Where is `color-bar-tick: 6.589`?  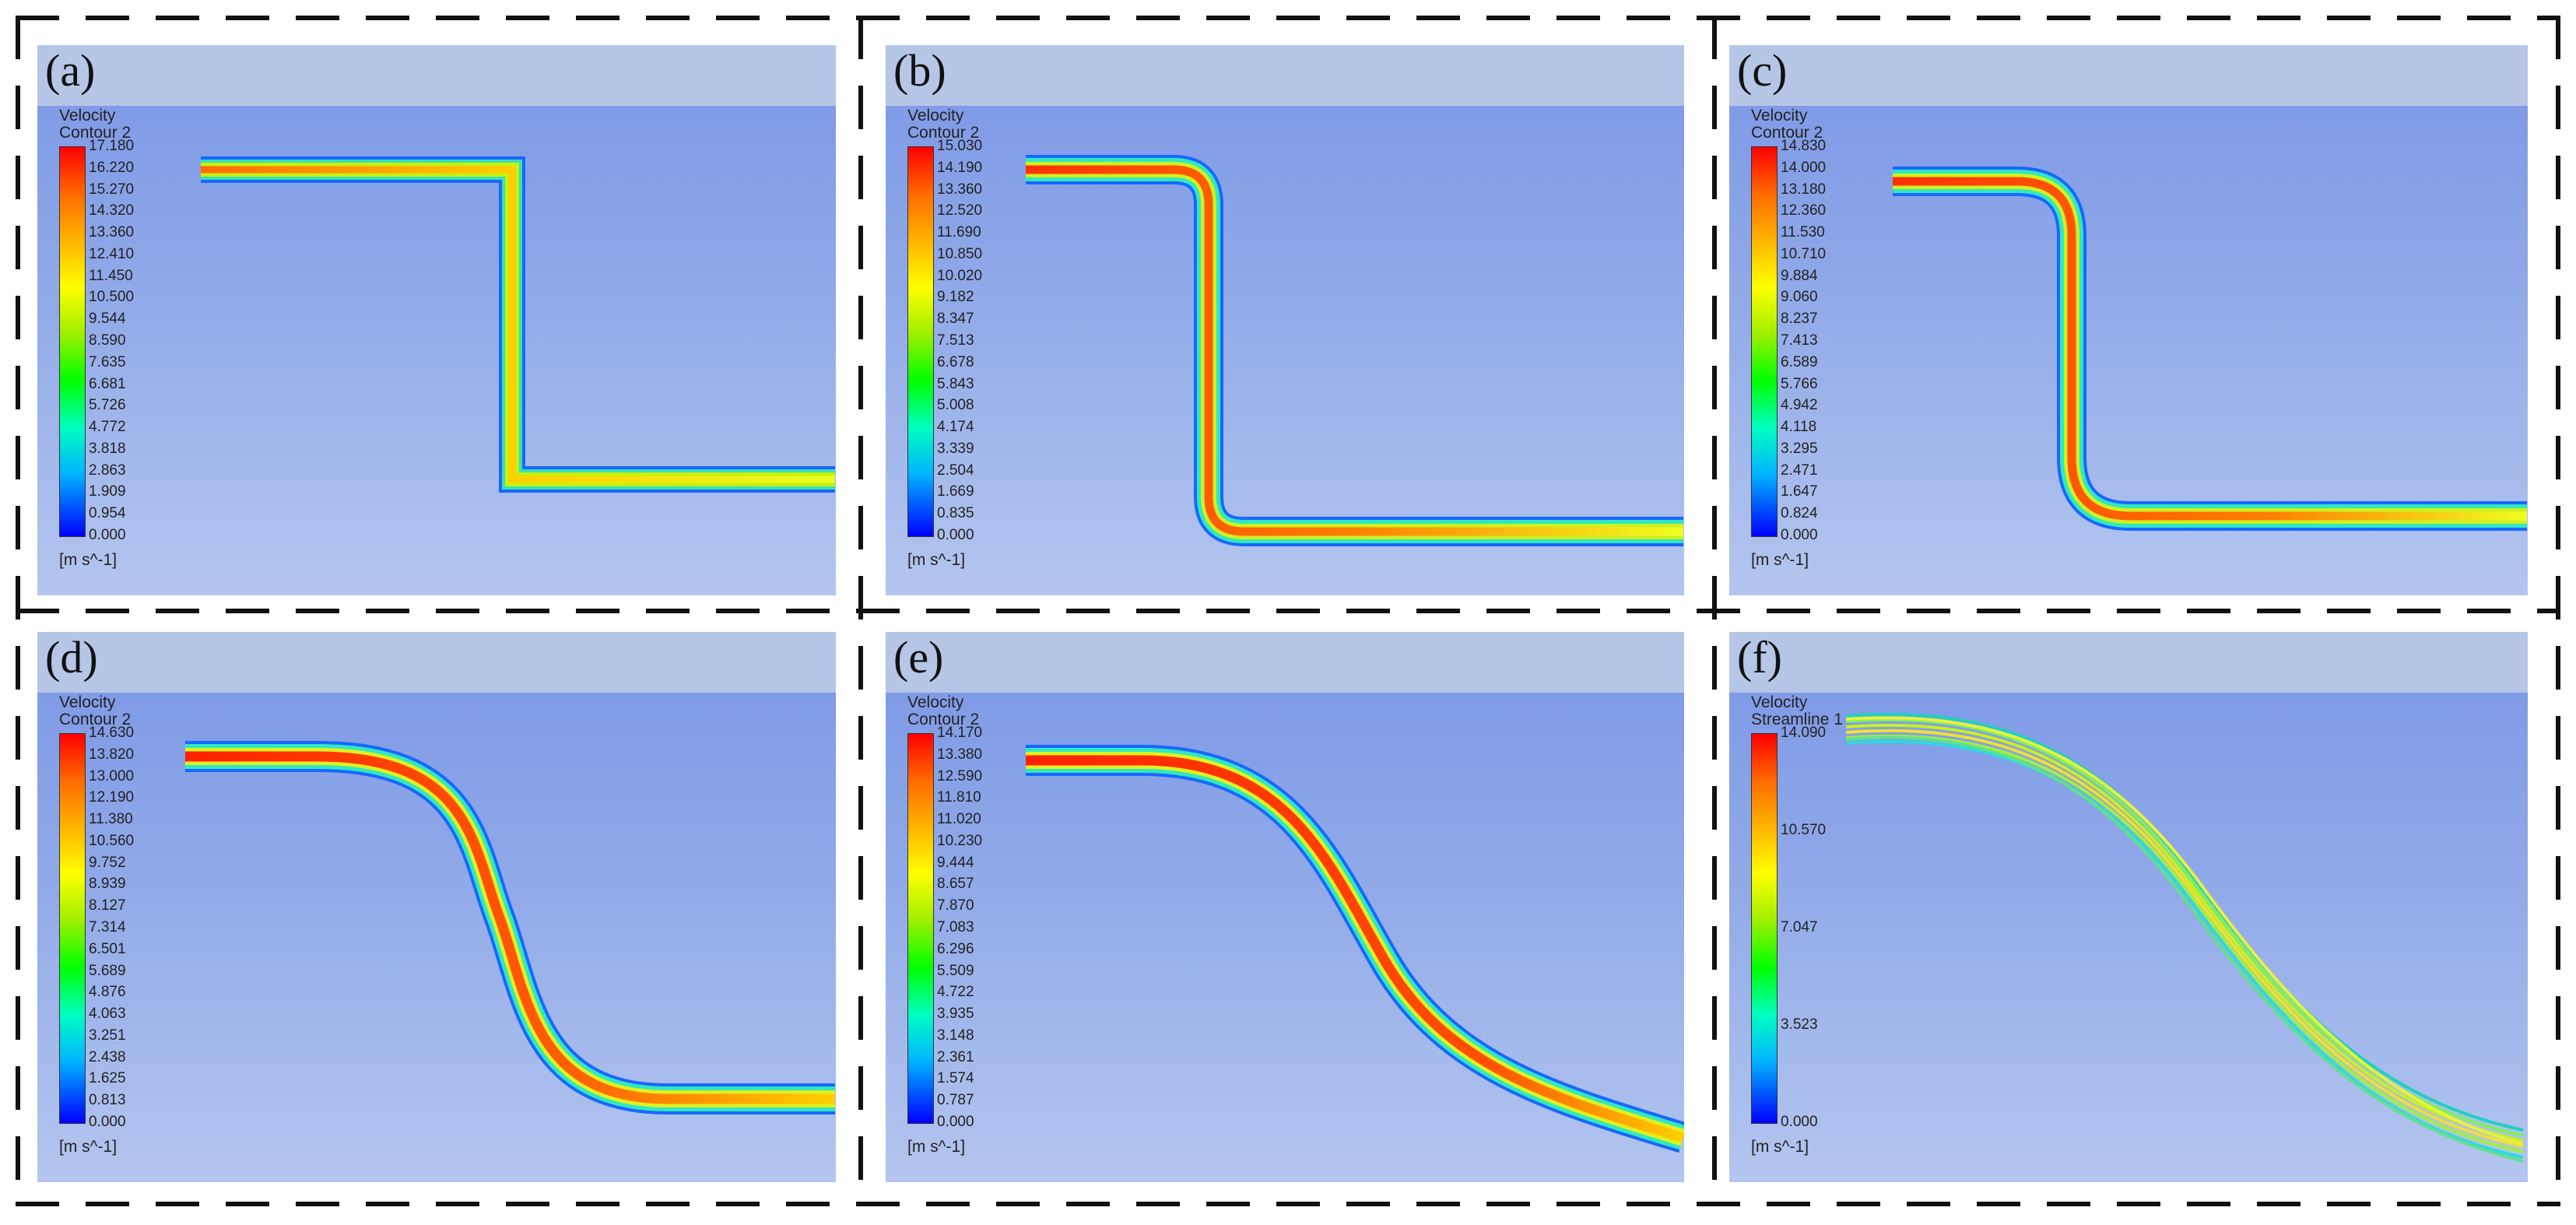
color-bar-tick: 6.589 is located at coordinates (1800, 362).